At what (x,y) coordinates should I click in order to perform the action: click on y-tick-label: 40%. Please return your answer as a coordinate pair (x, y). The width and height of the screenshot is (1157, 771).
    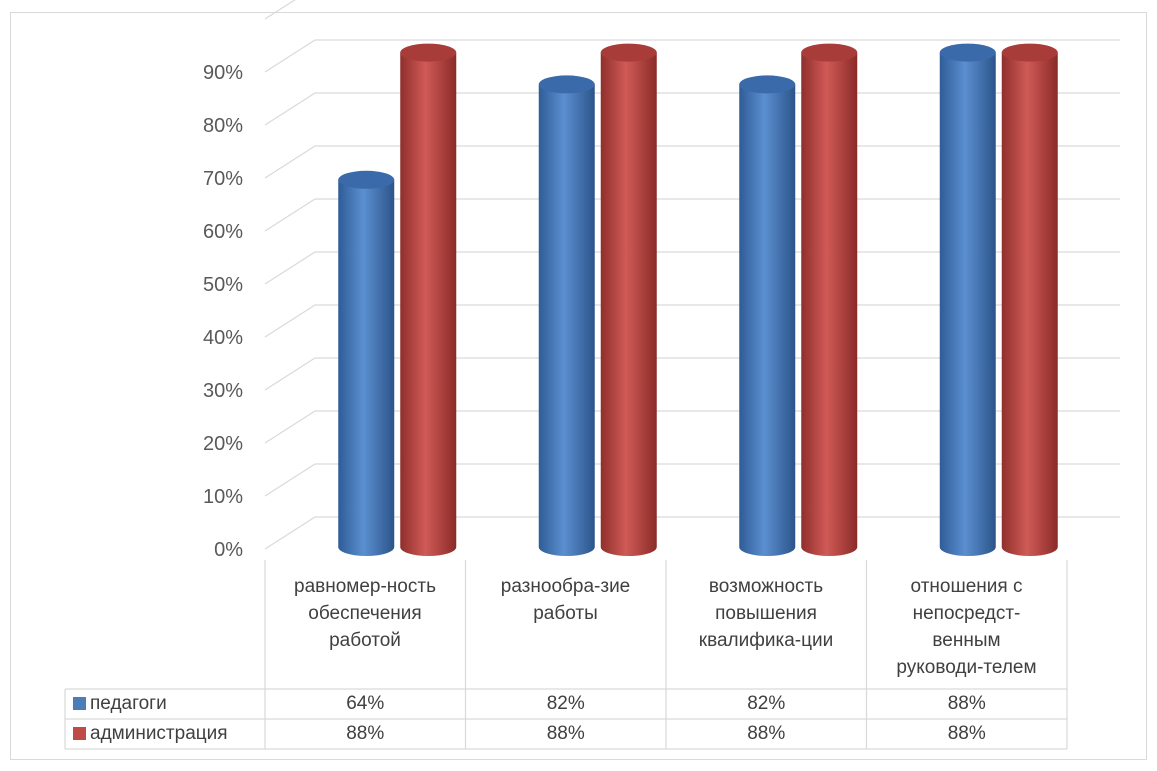
    Looking at the image, I should click on (223, 338).